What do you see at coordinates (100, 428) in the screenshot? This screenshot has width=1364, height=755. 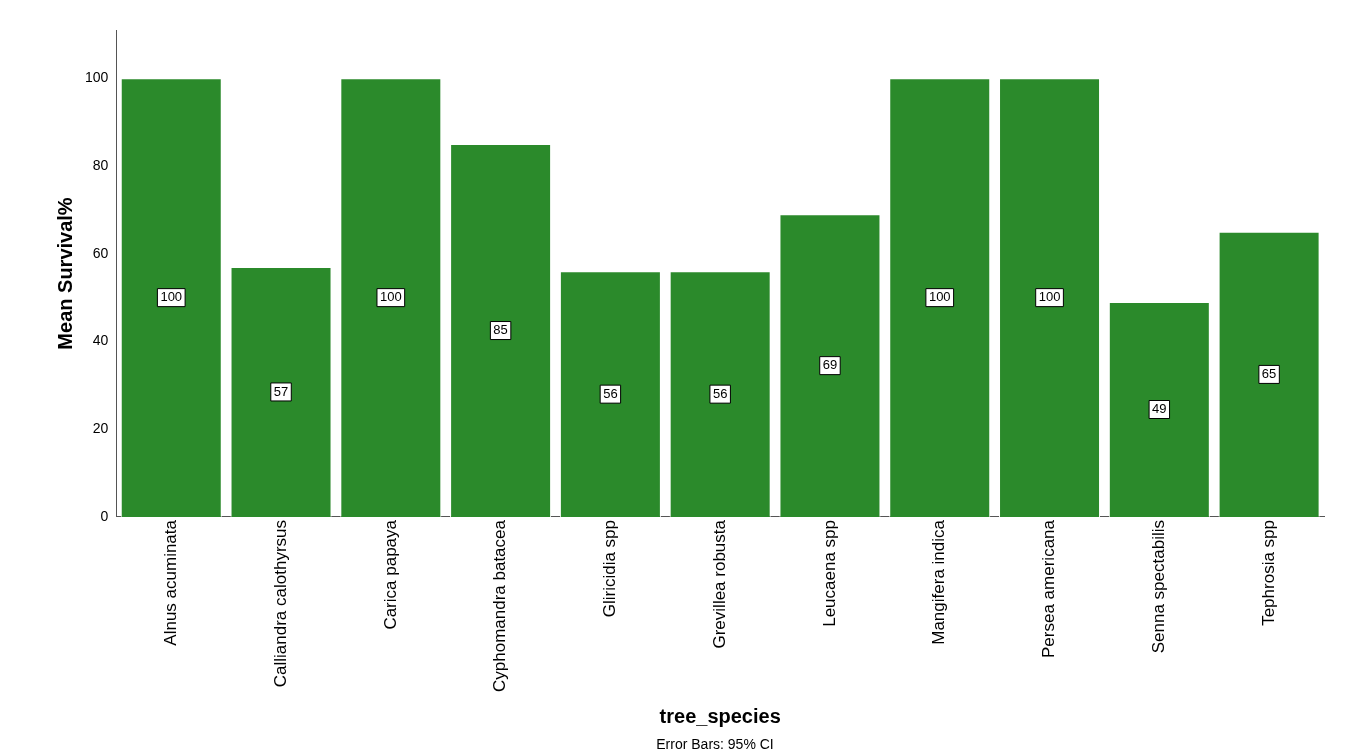 I see `y-tick-label: 20` at bounding box center [100, 428].